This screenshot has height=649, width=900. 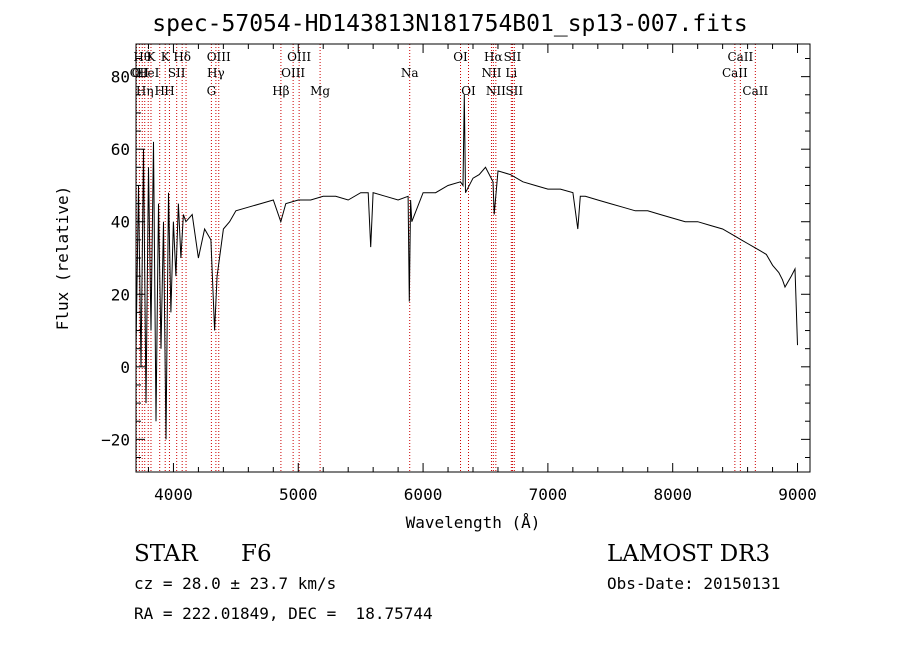 I want to click on x-tick-label: 6000, so click(x=423, y=494).